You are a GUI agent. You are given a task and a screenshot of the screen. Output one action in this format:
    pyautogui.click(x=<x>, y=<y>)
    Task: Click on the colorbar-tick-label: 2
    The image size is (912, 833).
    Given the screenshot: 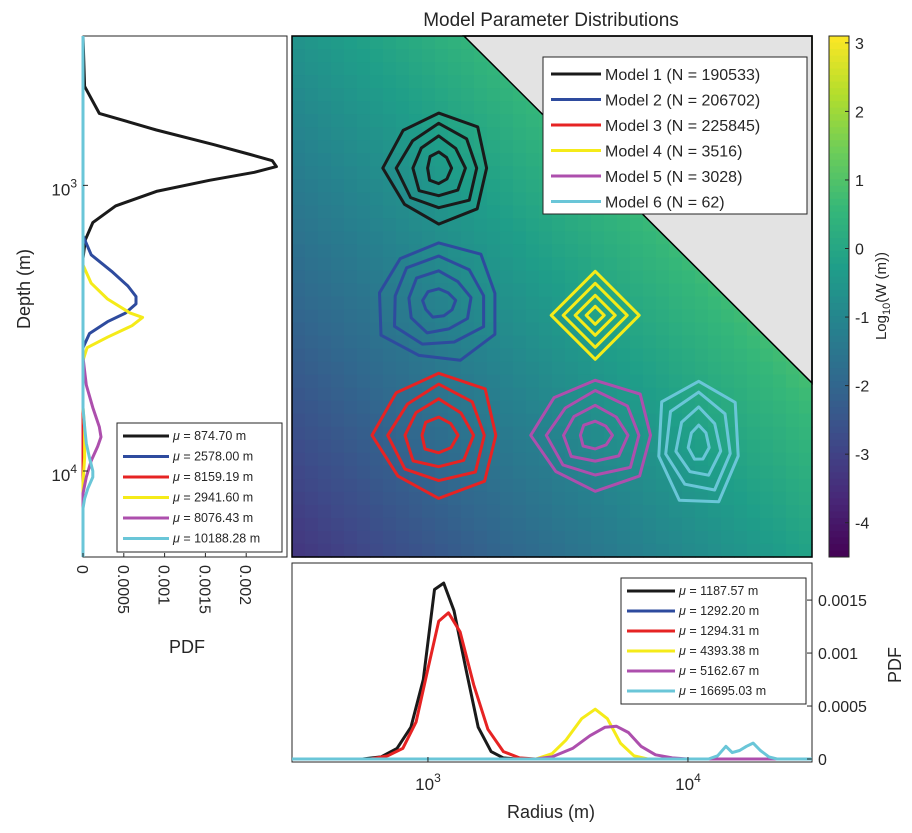 What is the action you would take?
    pyautogui.click(x=859, y=112)
    